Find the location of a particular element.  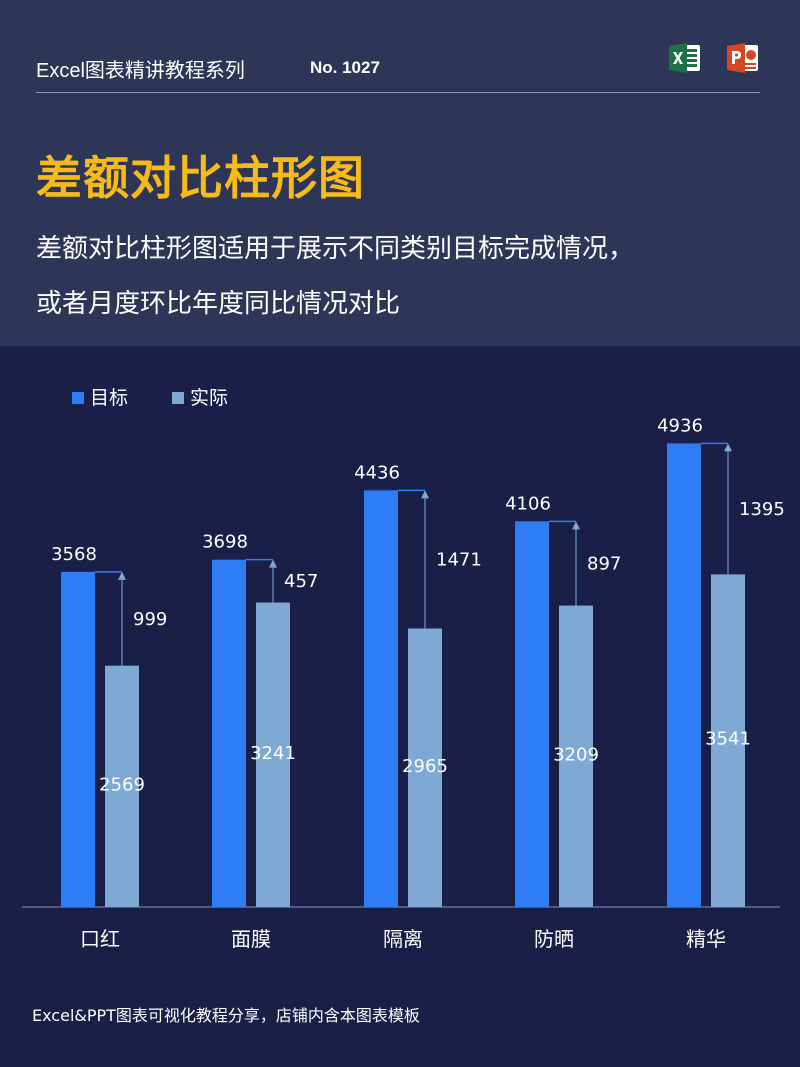

issue-number: No. 1027 is located at coordinates (345, 67).